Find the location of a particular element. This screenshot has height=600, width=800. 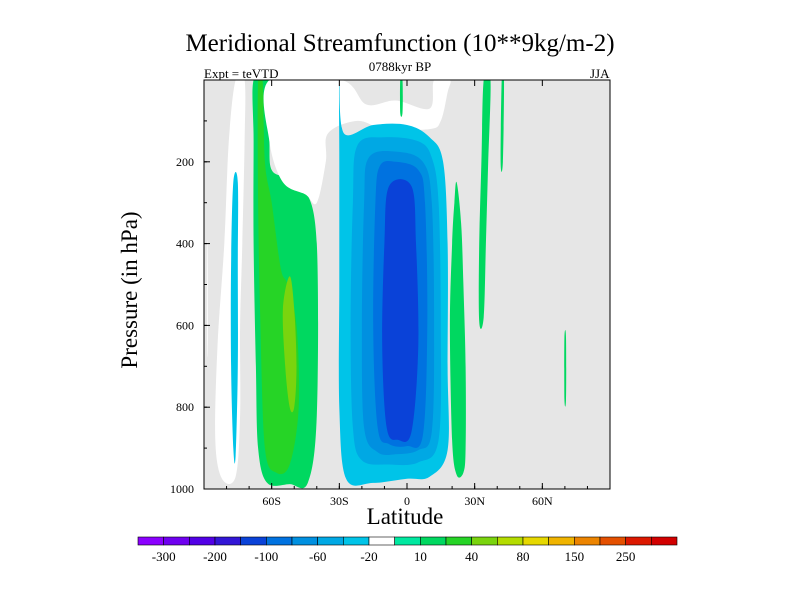

contour-sh-edge is located at coordinates (207, 299).